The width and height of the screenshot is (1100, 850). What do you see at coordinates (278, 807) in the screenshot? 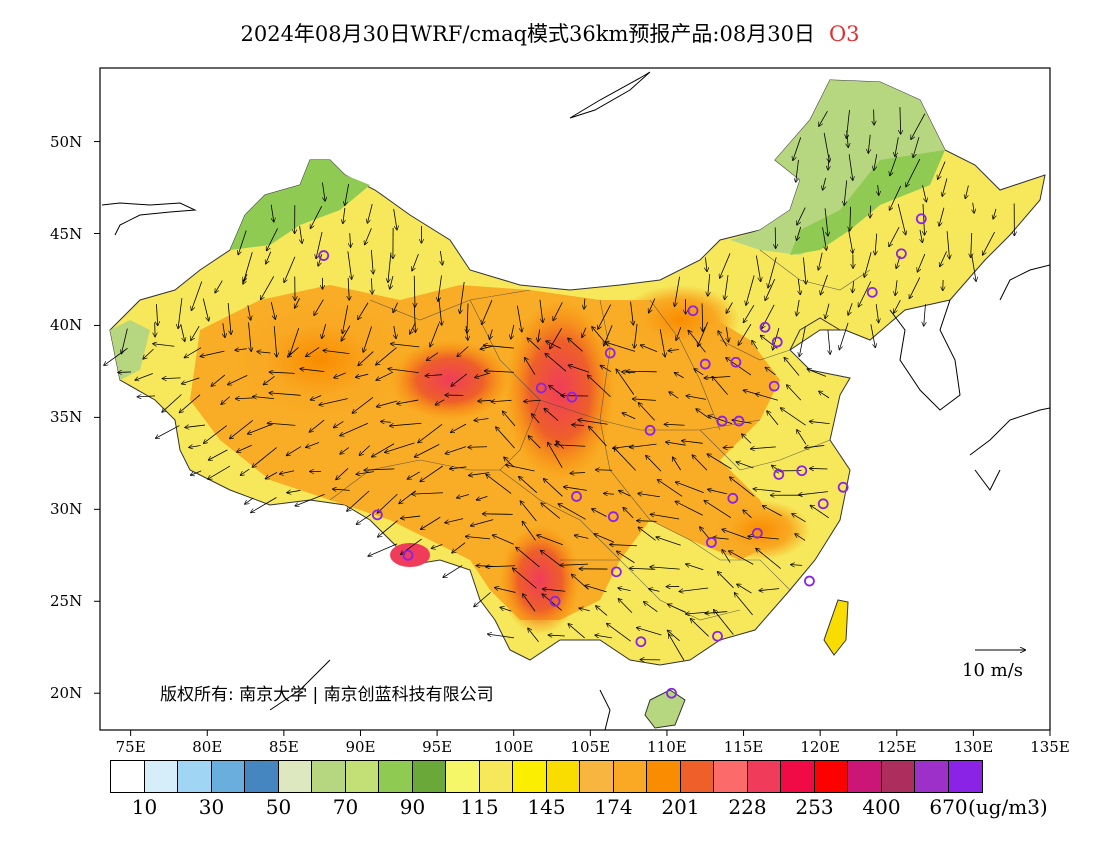
I see `legend-label: 50` at bounding box center [278, 807].